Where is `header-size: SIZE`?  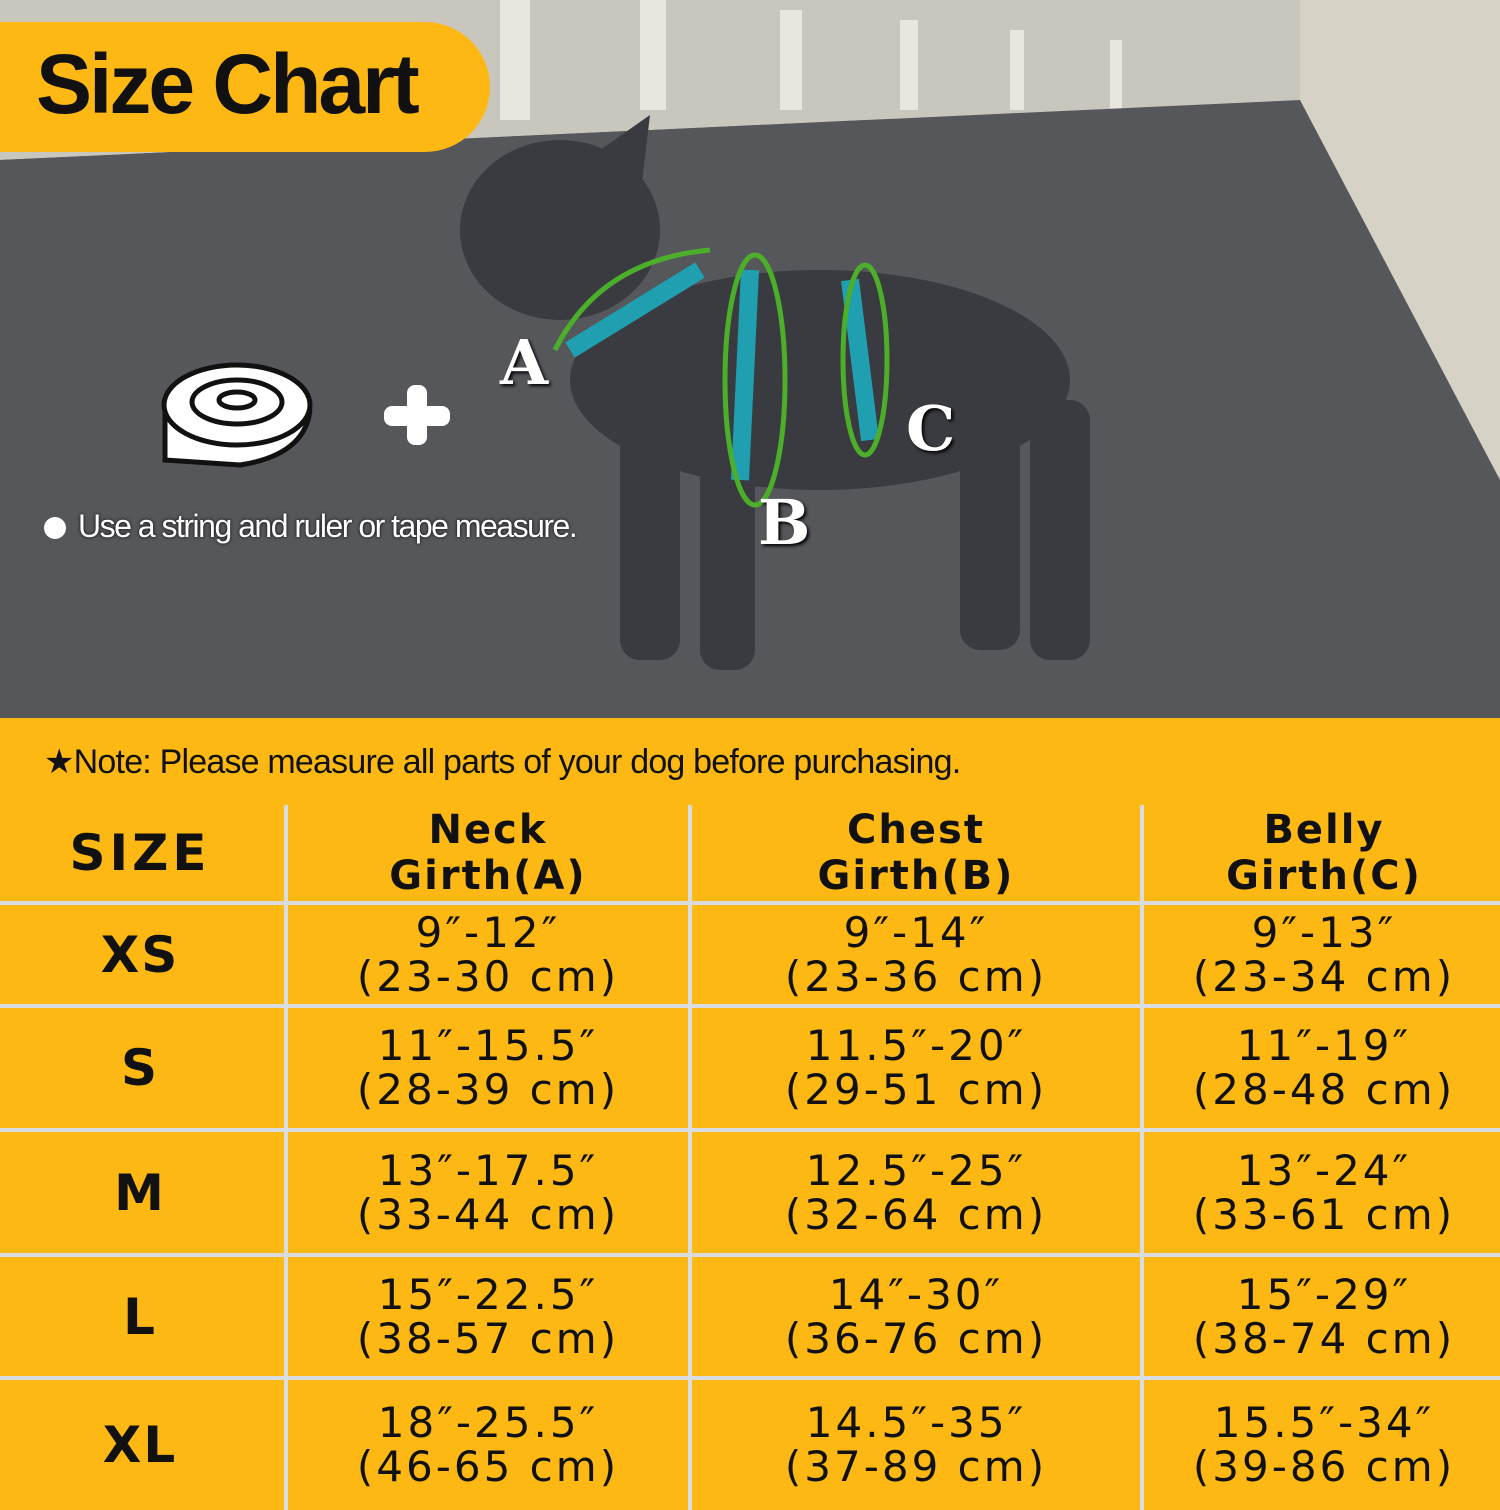
header-size: SIZE is located at coordinates (140, 853).